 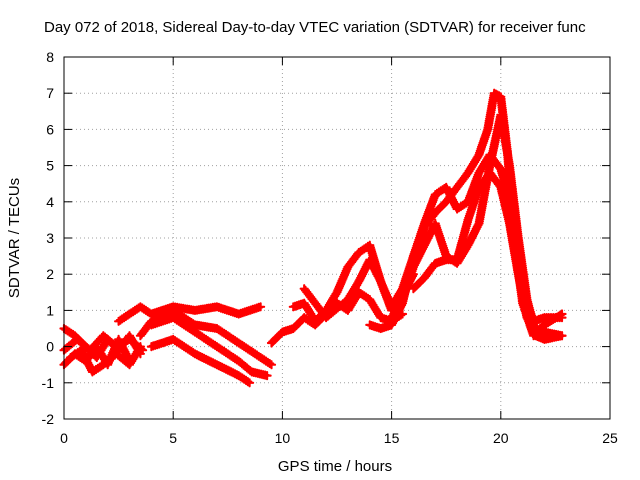 What do you see at coordinates (48, 383) in the screenshot?
I see `y-tick-label: -1` at bounding box center [48, 383].